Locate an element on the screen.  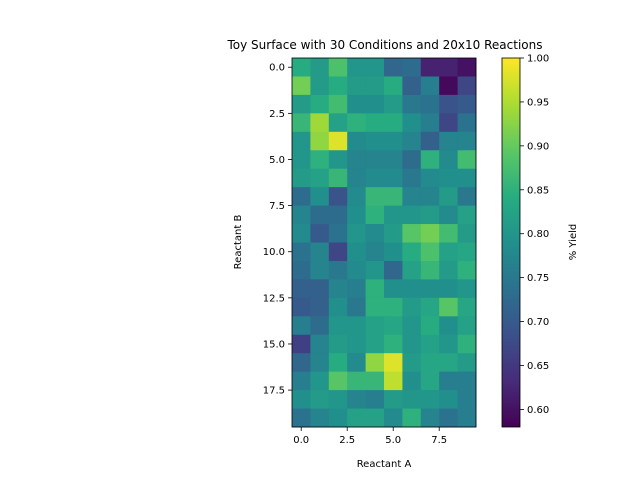
y-tick-label: 0.0 is located at coordinates (277, 68).